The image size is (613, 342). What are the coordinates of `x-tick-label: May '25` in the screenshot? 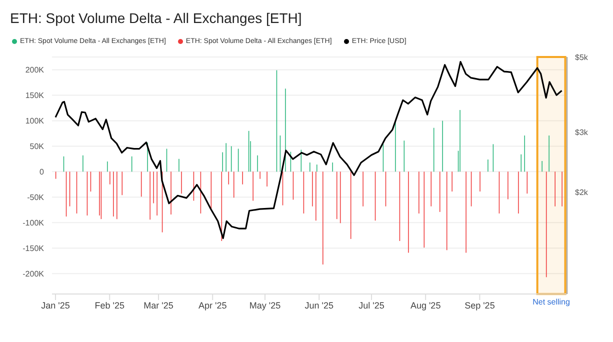 It's located at (265, 305).